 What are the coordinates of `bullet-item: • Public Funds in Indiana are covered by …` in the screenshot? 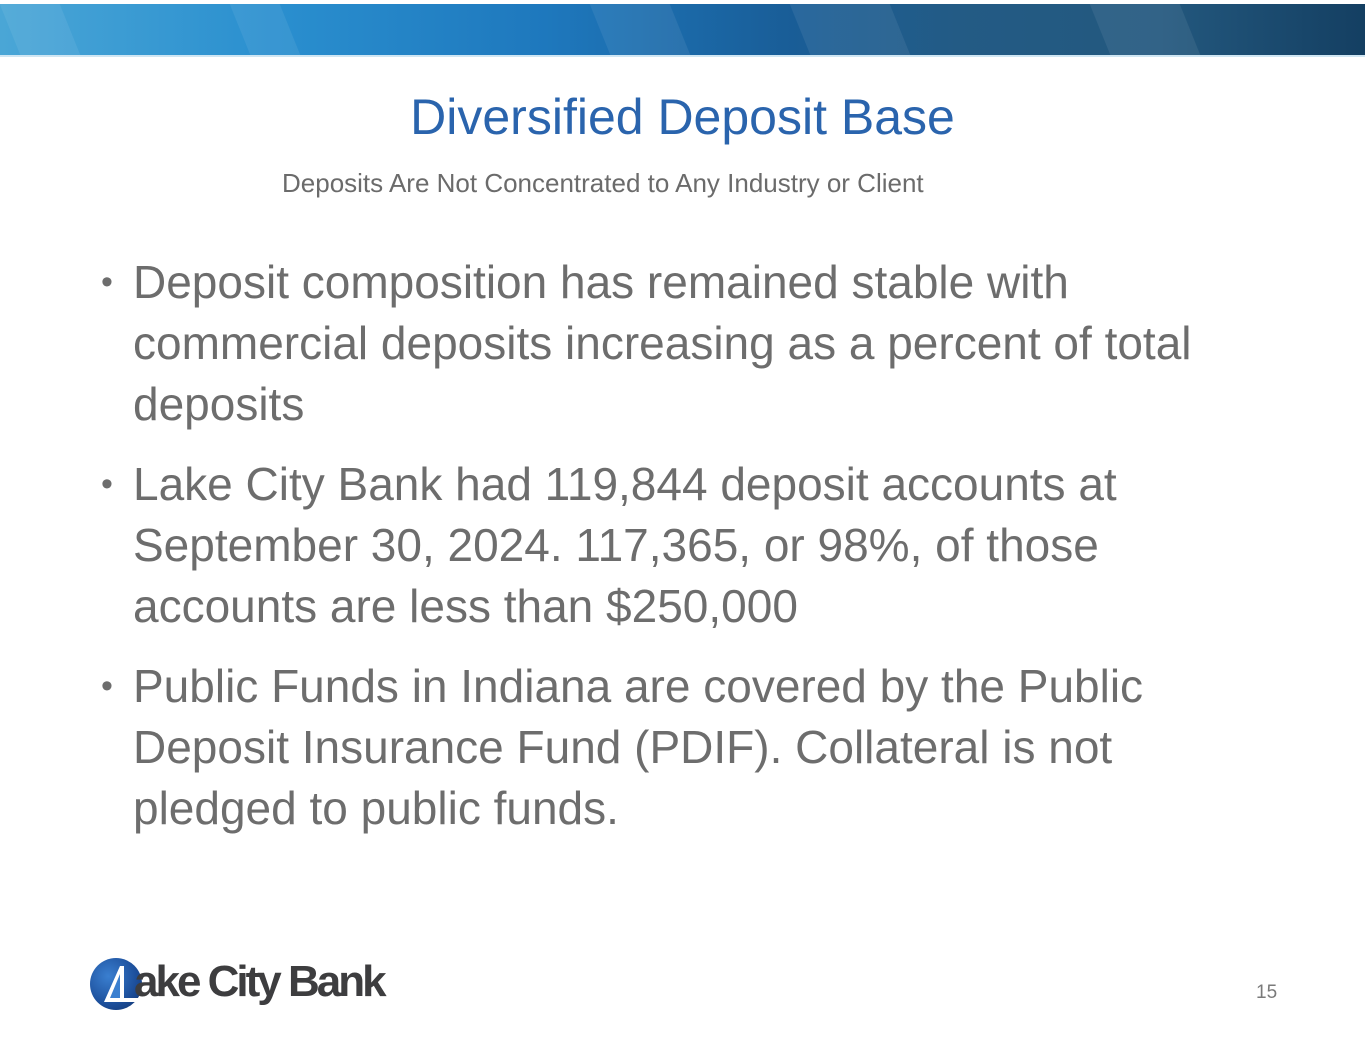 It's located at (685, 747).